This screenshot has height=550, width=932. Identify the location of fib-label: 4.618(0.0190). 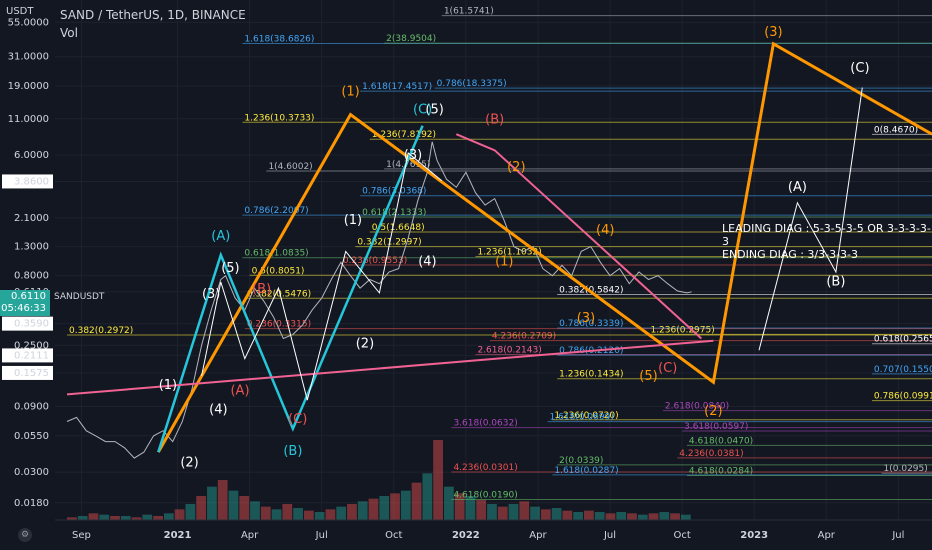
(485, 496).